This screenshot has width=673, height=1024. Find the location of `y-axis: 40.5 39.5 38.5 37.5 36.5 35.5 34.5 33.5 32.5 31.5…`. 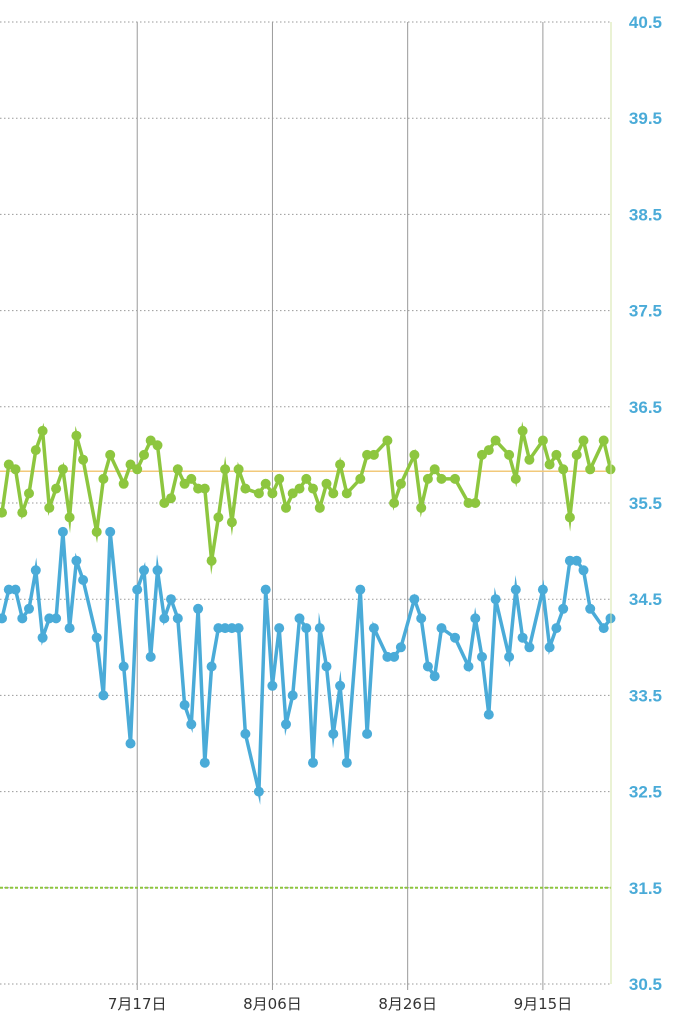

y-axis: 40.5 39.5 38.5 37.5 36.5 35.5 34.5 33.5 32.5 31.5… is located at coordinates (636, 503).